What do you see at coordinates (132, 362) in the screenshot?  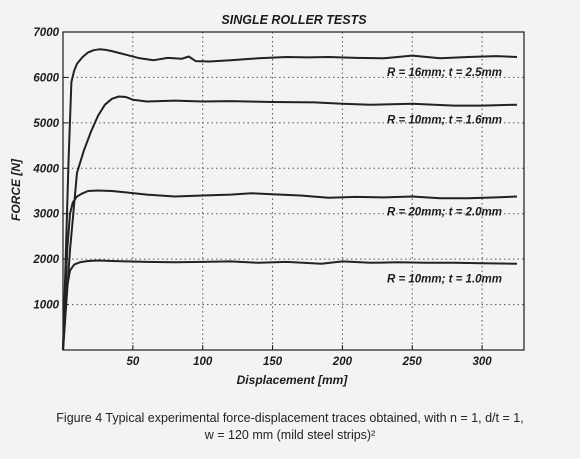 I see `x-tick-label: 50` at bounding box center [132, 362].